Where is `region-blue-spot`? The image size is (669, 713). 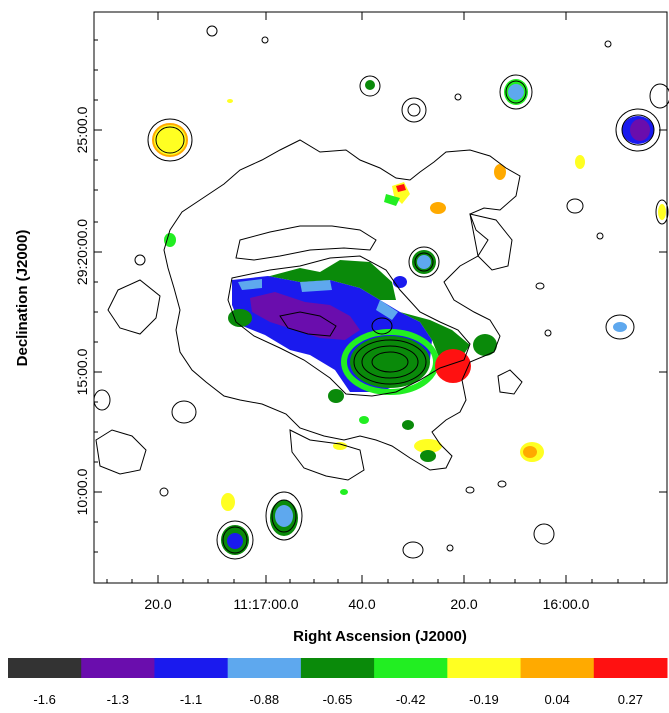 region-blue-spot is located at coordinates (400, 282).